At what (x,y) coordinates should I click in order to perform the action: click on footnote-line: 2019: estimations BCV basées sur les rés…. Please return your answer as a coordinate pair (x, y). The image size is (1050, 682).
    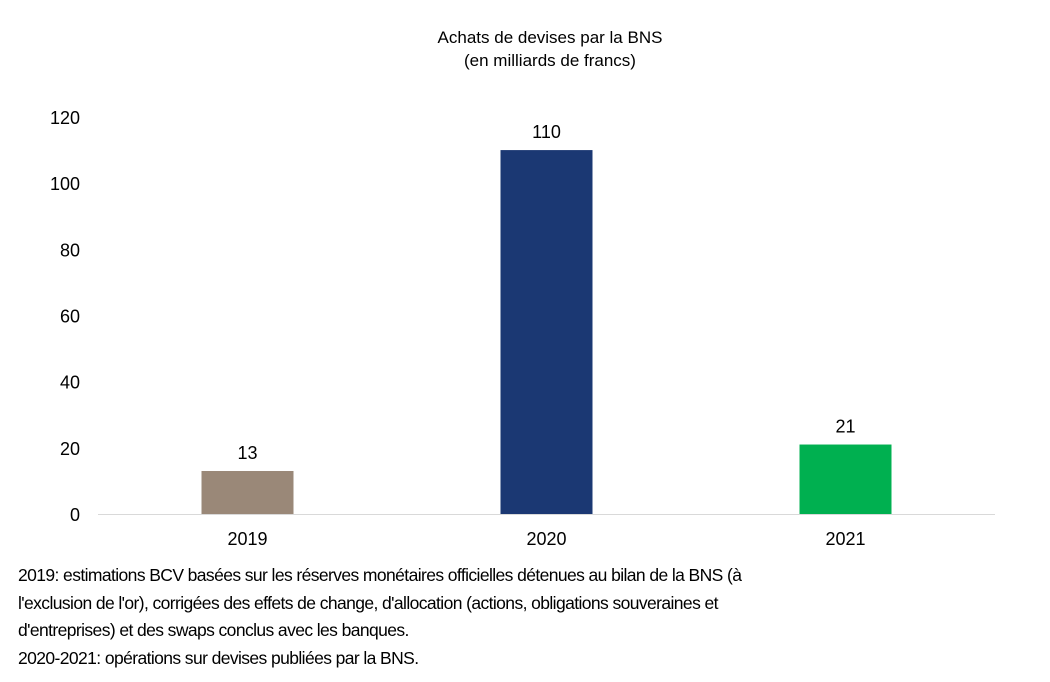
    Looking at the image, I should click on (380, 575).